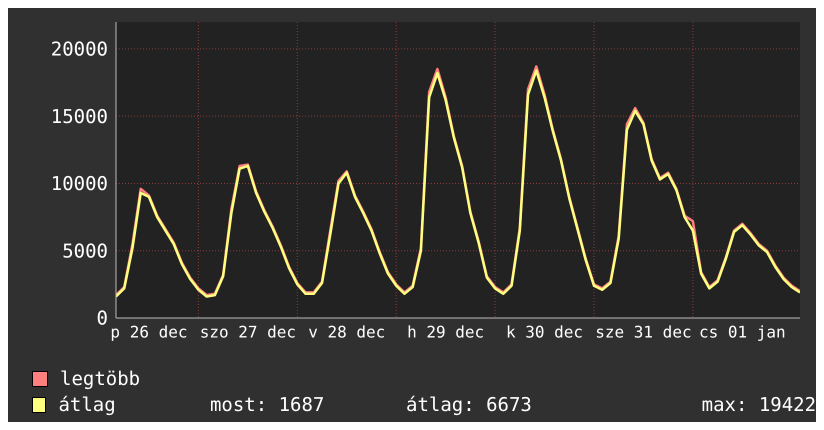 This screenshot has width=824, height=430. Describe the element at coordinates (101, 379) in the screenshot. I see `legend-label: legtöbb` at that location.